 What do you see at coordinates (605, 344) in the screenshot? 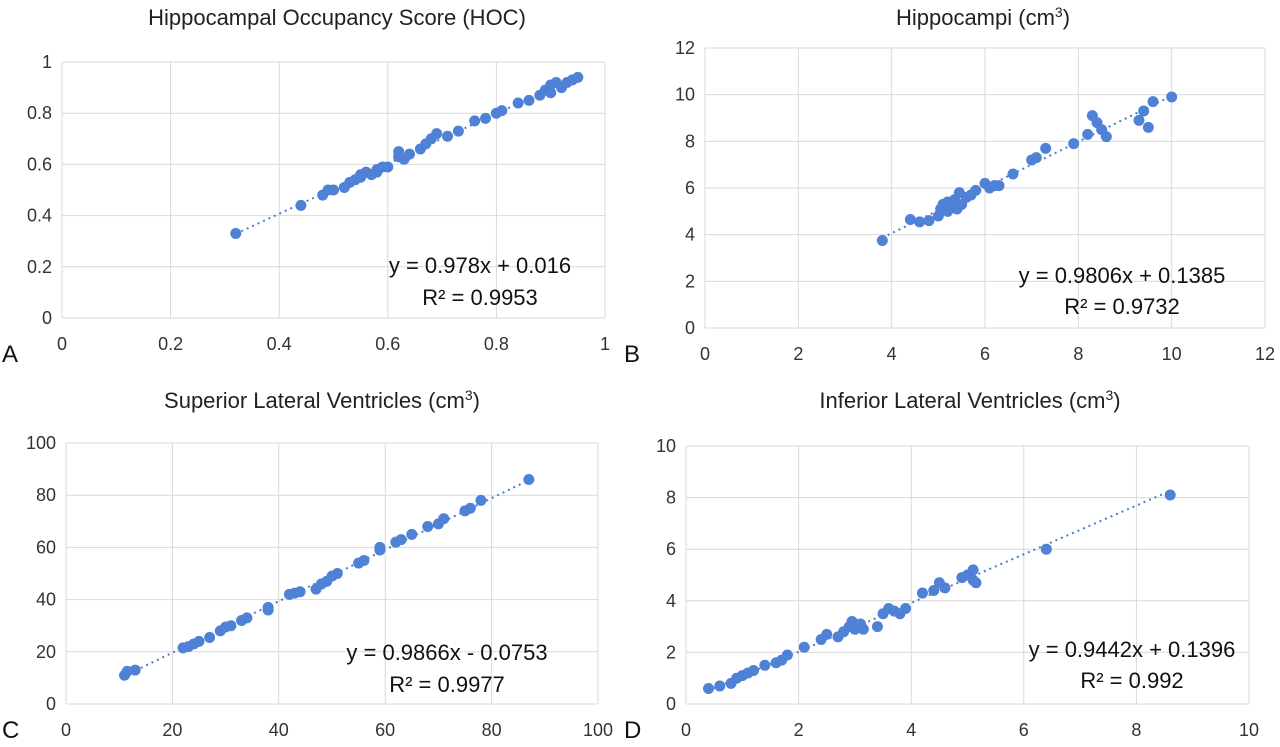
I see `x-tick-label: 1` at bounding box center [605, 344].